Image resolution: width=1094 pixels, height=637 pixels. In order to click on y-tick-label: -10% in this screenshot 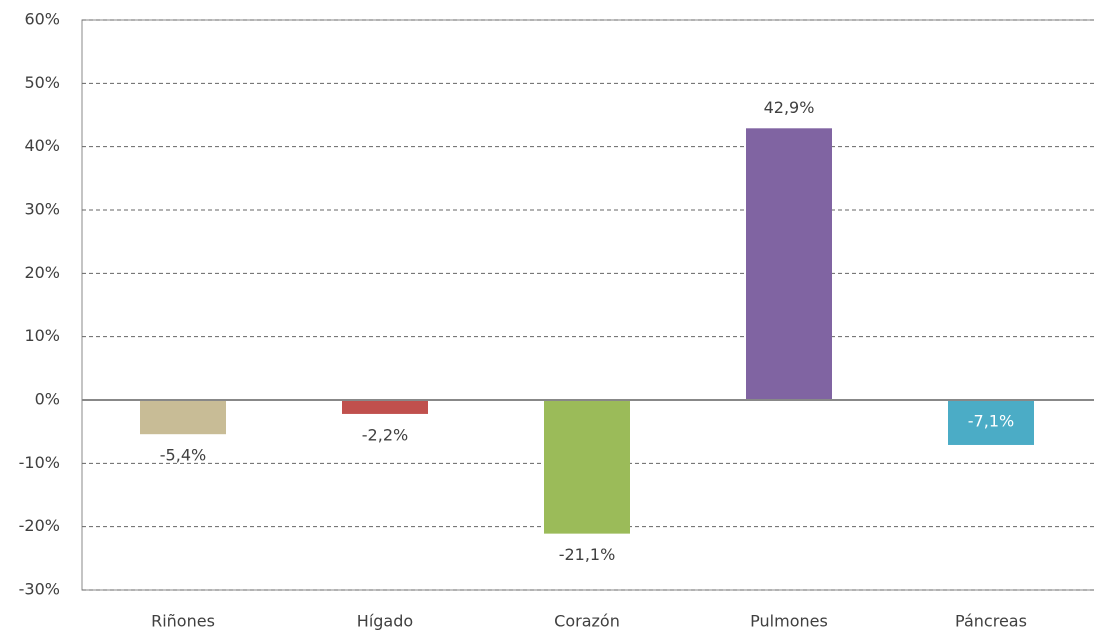, I will do `click(39, 462)`.